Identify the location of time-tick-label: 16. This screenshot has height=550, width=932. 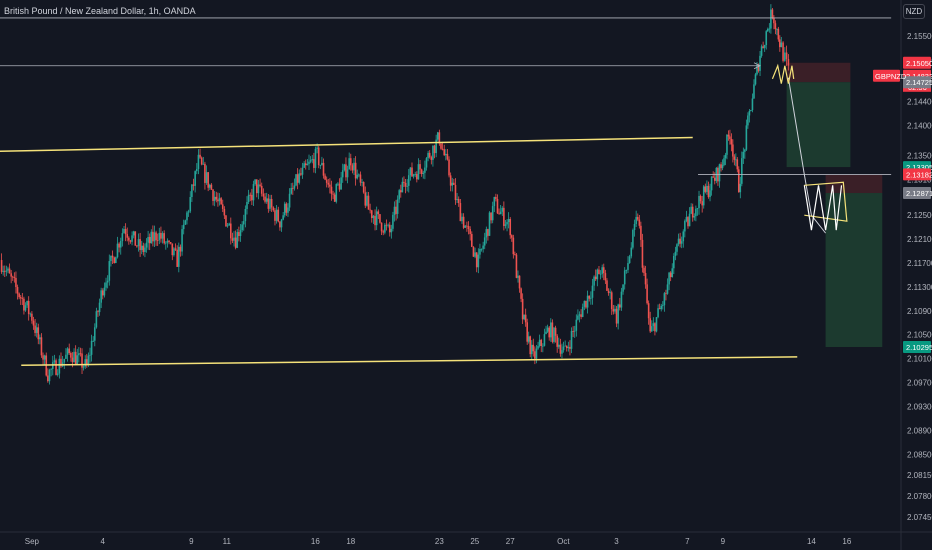
(315, 541).